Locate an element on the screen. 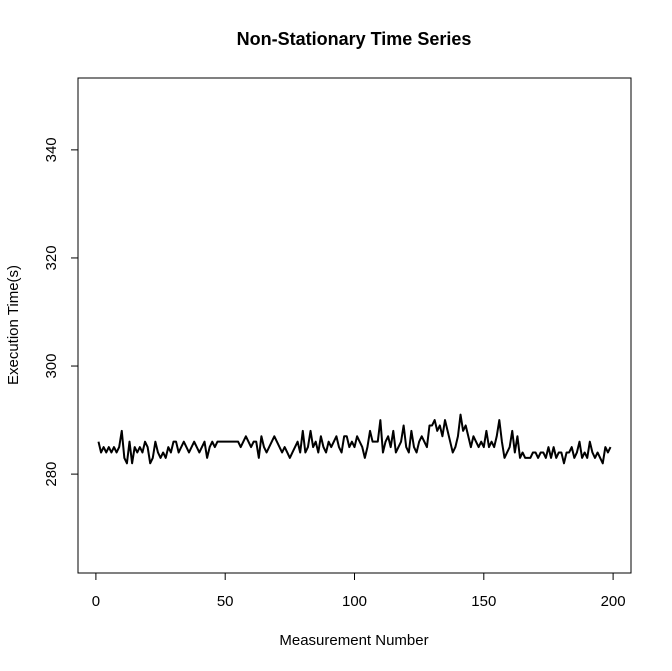  x-axis-label: Measurement Number is located at coordinates (353, 640).